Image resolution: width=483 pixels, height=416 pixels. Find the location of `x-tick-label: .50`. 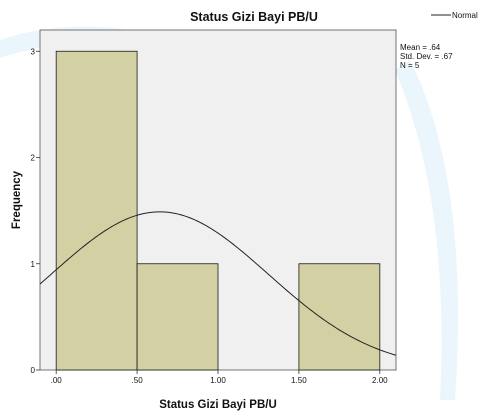

x-tick-label: .50 is located at coordinates (138, 380).